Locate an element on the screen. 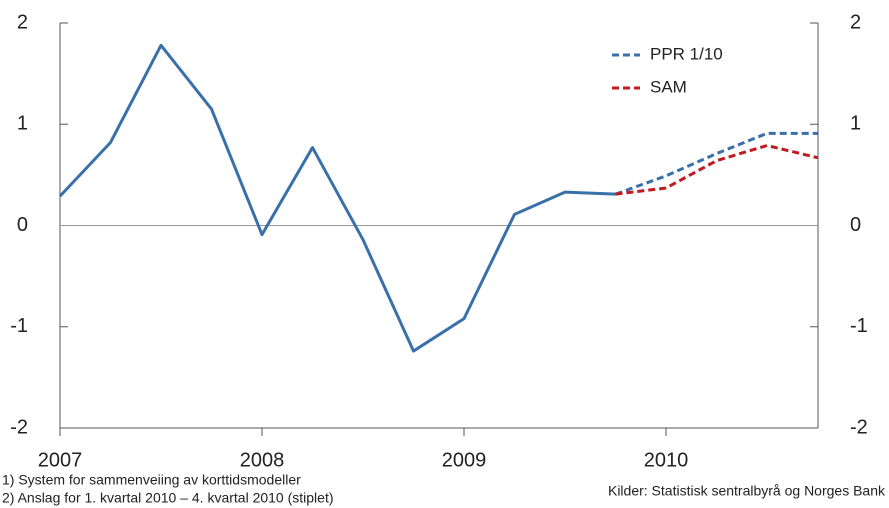 This screenshot has height=508, width=889. legend-label: SAM is located at coordinates (668, 86).